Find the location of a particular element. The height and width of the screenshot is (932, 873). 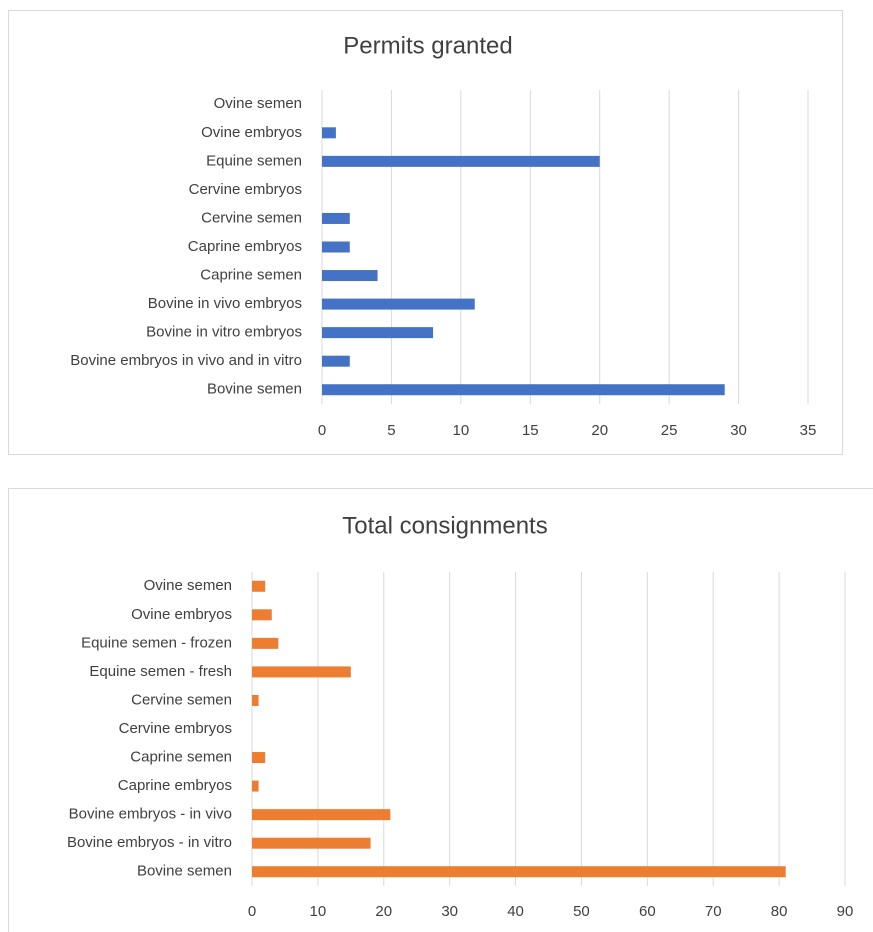

x-tick-label: 60 is located at coordinates (647, 911).